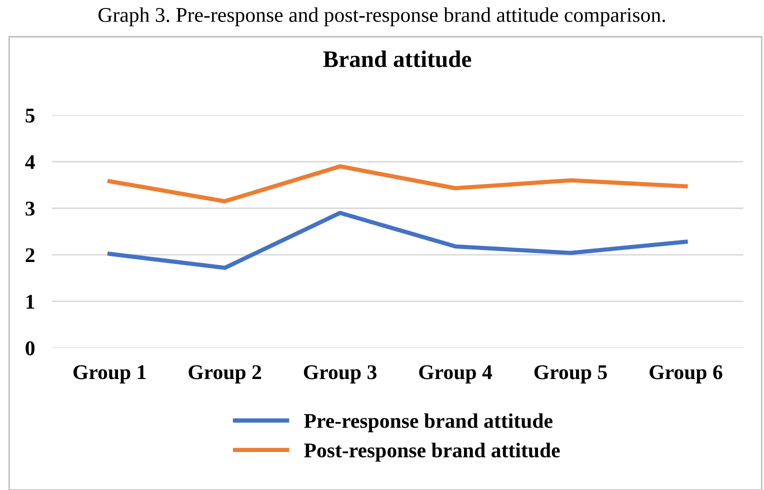 This screenshot has height=490, width=764. Describe the element at coordinates (30, 162) in the screenshot. I see `y-tick-label: 4` at that location.